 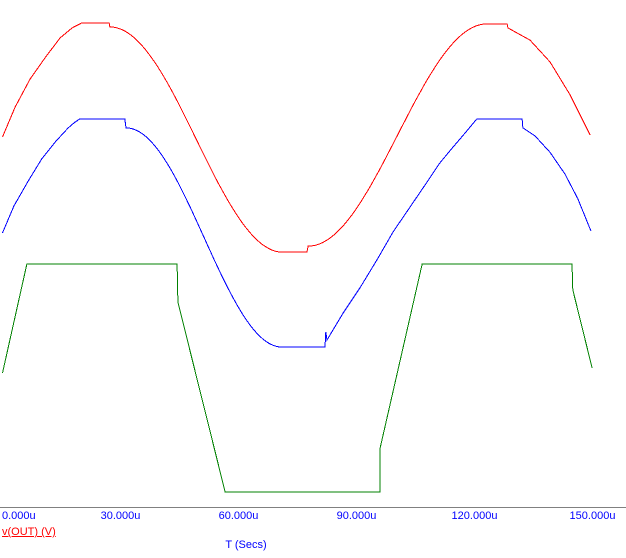 What do you see at coordinates (120, 516) in the screenshot?
I see `x-tick-label: 30.000u` at bounding box center [120, 516].